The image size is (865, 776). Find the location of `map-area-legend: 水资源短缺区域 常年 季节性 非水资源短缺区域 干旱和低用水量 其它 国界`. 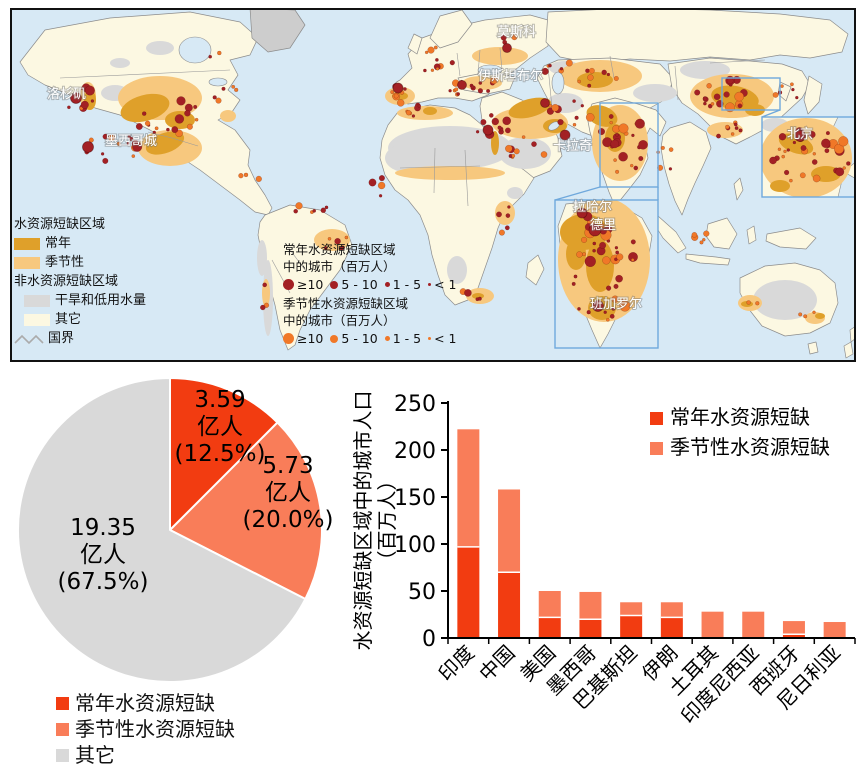

map-area-legend: 水资源短缺区域 常年 季节性 非水资源短缺区域 干旱和低用水量 其它 国界 is located at coordinates (80, 281).